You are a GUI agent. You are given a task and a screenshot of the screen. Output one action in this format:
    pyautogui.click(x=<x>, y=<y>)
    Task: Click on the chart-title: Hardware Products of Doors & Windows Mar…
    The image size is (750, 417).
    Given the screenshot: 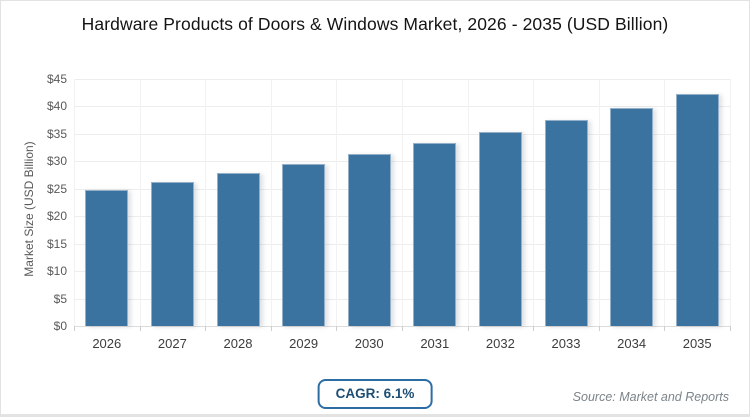 What is the action you would take?
    pyautogui.click(x=375, y=24)
    